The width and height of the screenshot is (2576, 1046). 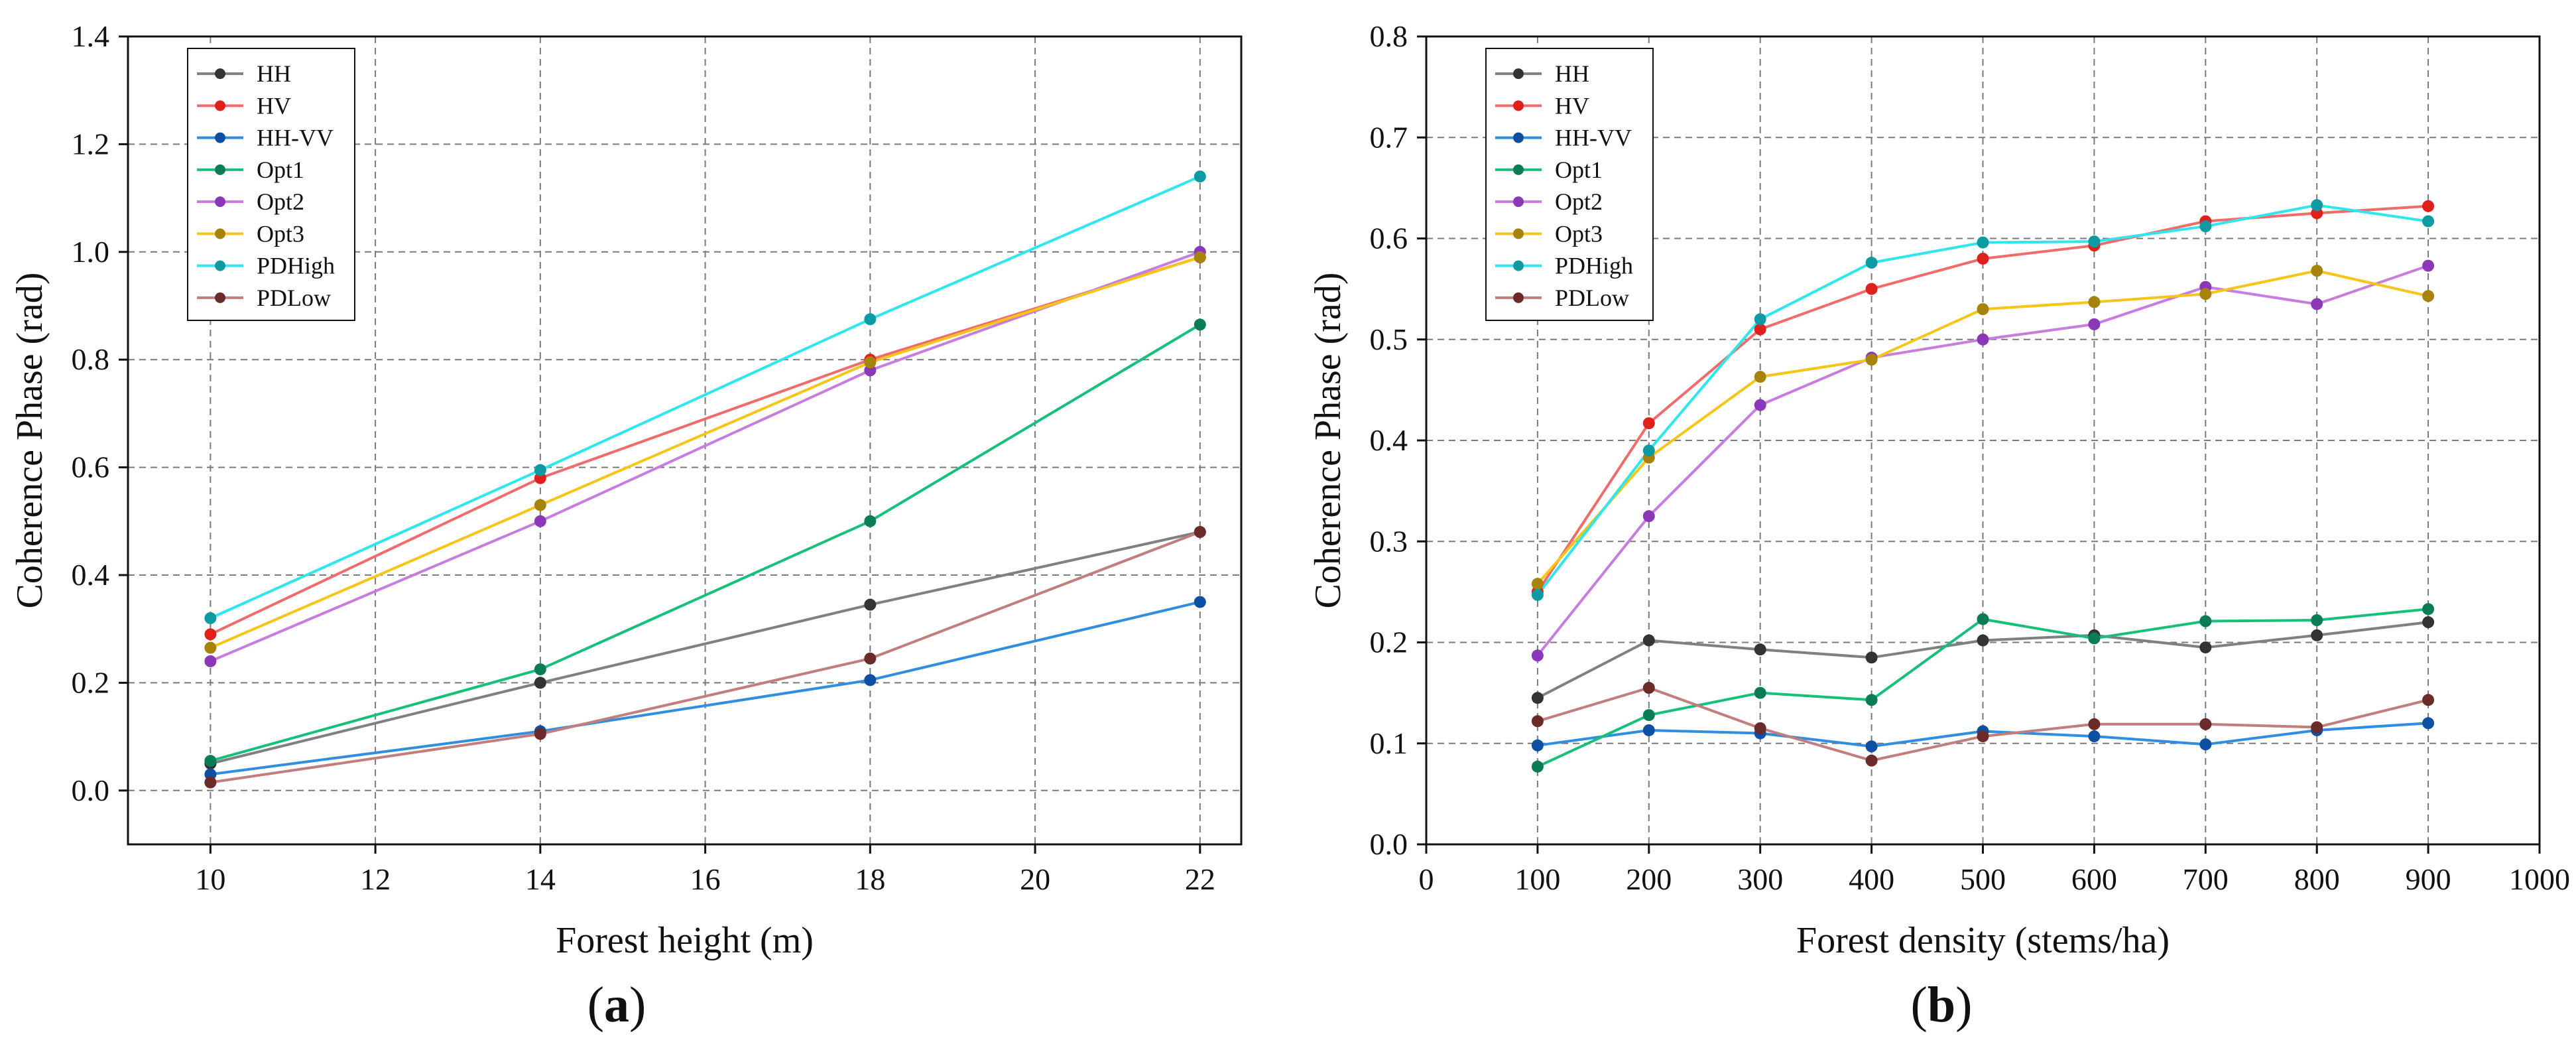 What do you see at coordinates (2539, 879) in the screenshot?
I see `x-tick-label: 1000` at bounding box center [2539, 879].